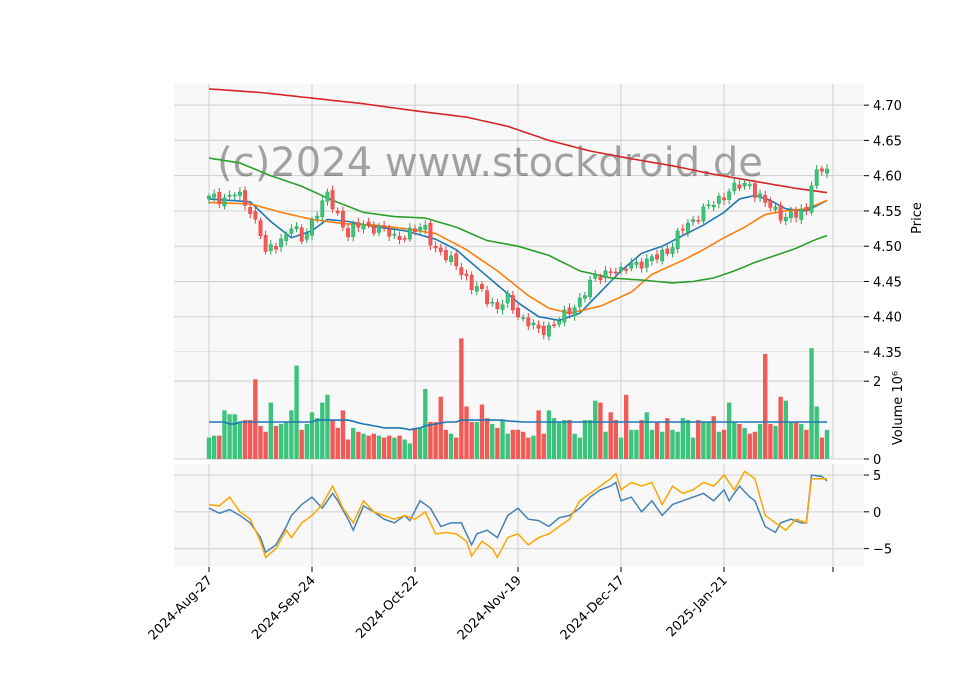 The height and width of the screenshot is (690, 960). I want to click on oscillator-line-a, so click(518, 514).